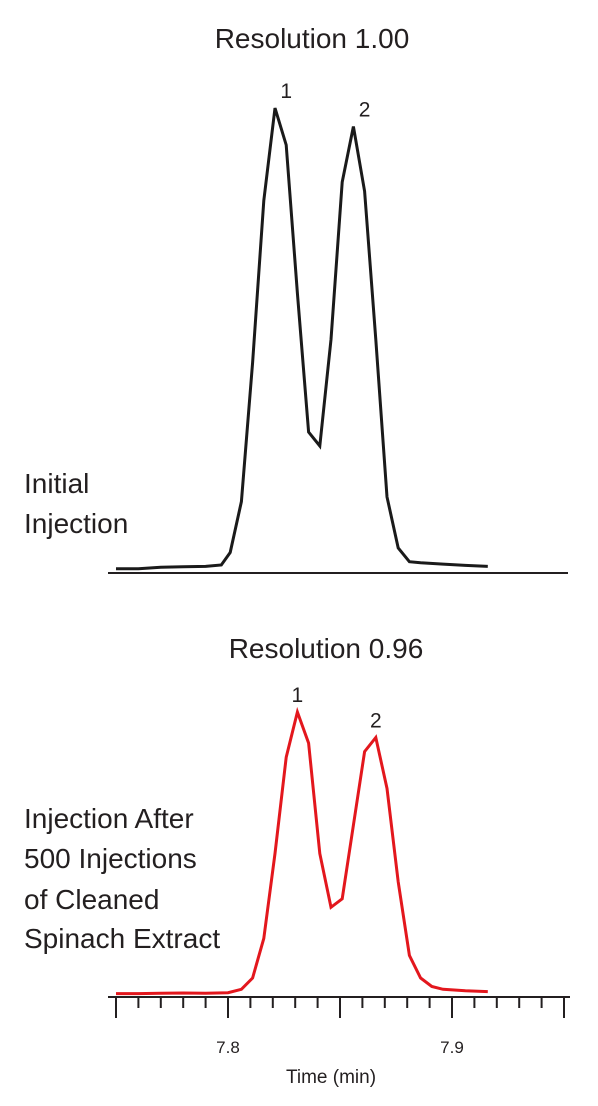 The height and width of the screenshot is (1106, 598). Describe the element at coordinates (228, 1047) in the screenshot. I see `x-tick-label-7.8: 7.8` at that location.